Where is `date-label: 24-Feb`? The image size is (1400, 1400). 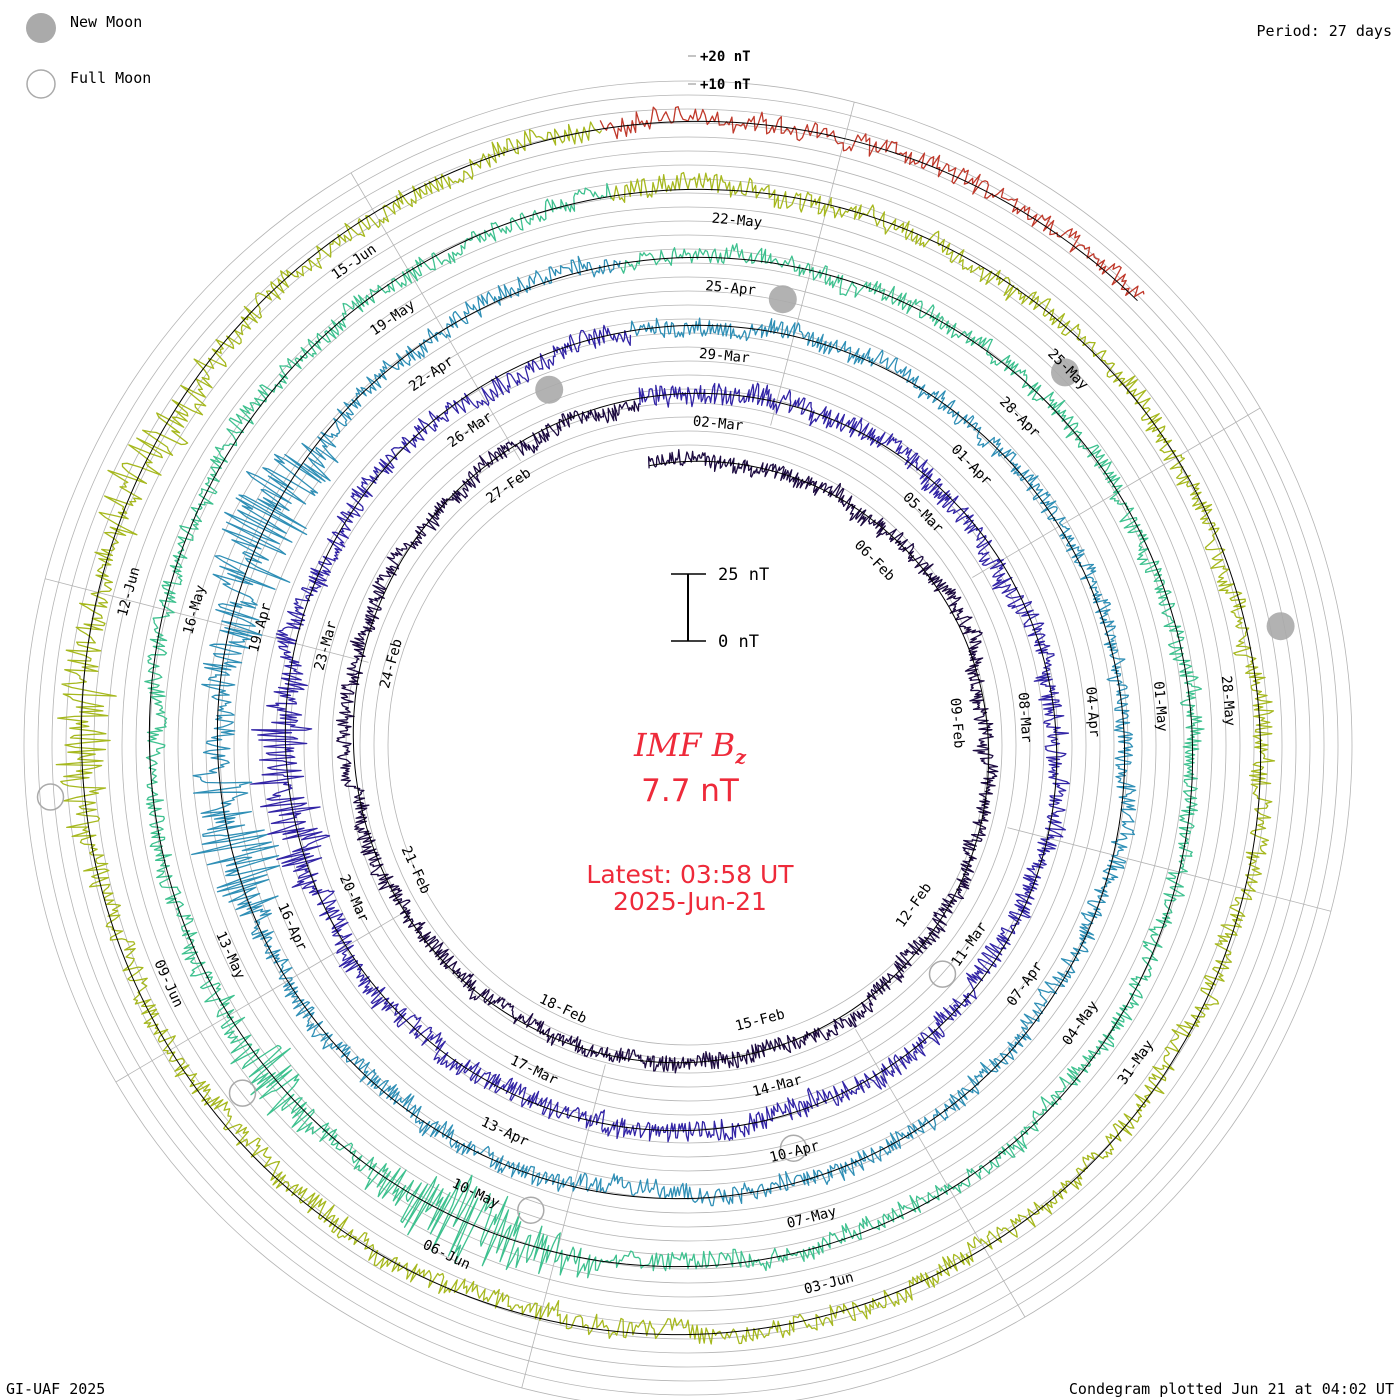 date-label: 24-Feb is located at coordinates (391, 663).